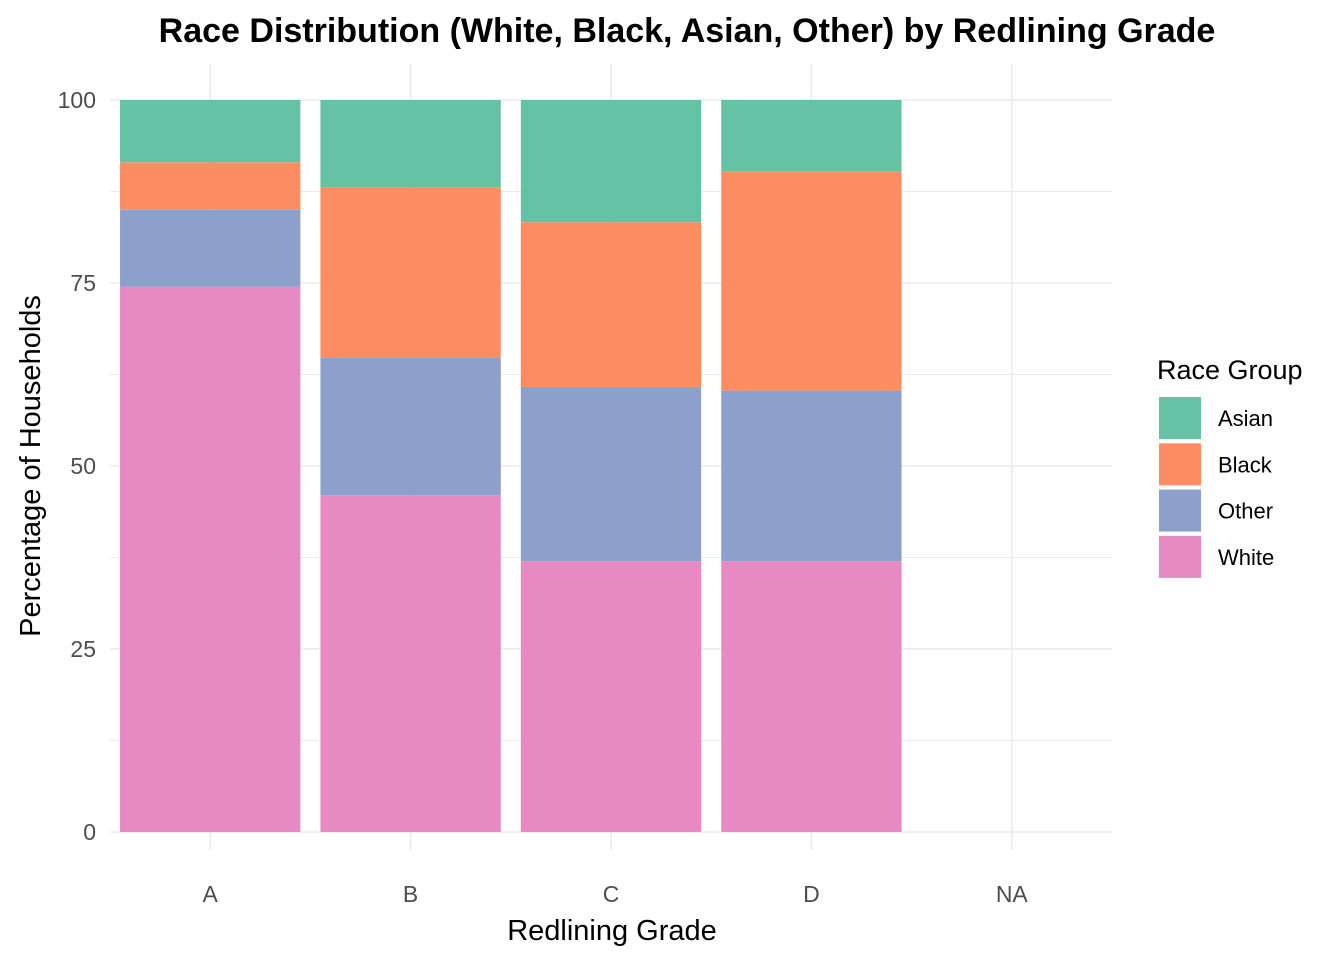  I want to click on legend-label-black: Black, so click(1245, 464).